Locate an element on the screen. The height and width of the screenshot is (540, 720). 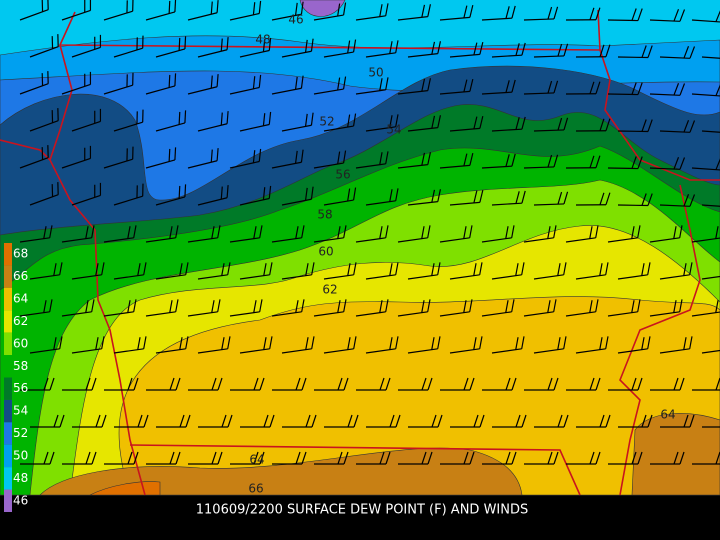
contour-label: 64 is located at coordinates (256, 460).